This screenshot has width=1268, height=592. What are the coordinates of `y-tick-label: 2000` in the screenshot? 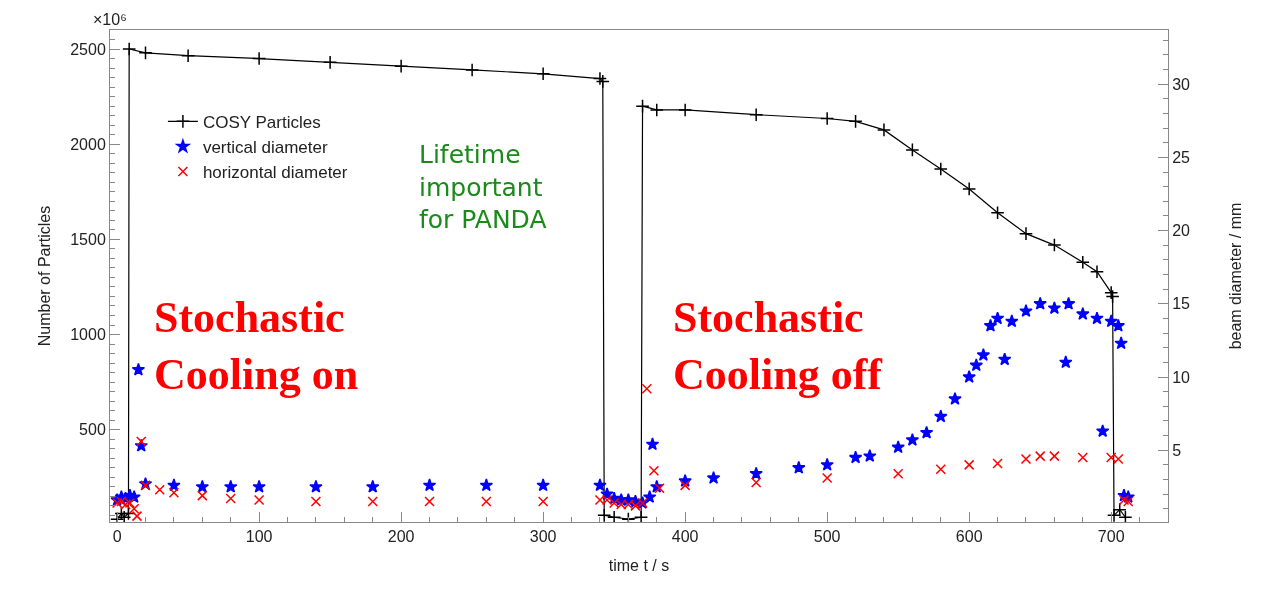 It's located at (88, 144).